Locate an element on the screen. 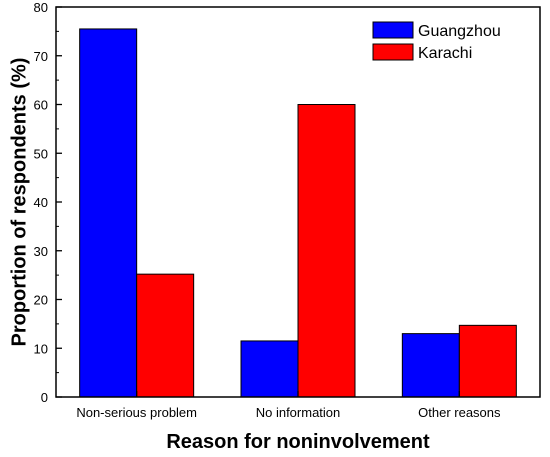 This screenshot has height=457, width=550. y-tick-label: 20 is located at coordinates (41, 300).